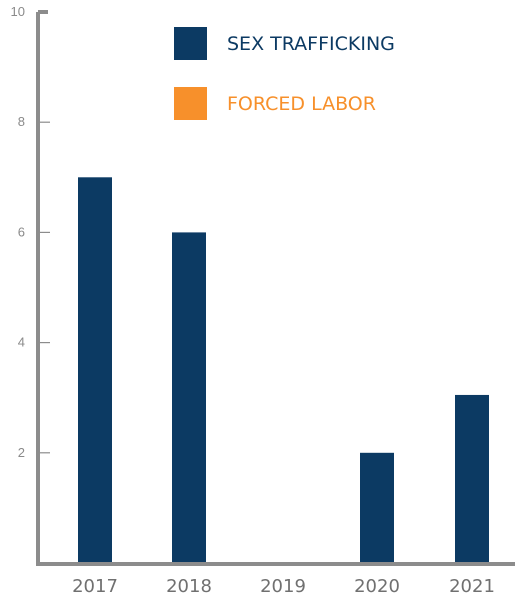  Describe the element at coordinates (283, 586) in the screenshot. I see `x-tick-label: 2019` at that location.